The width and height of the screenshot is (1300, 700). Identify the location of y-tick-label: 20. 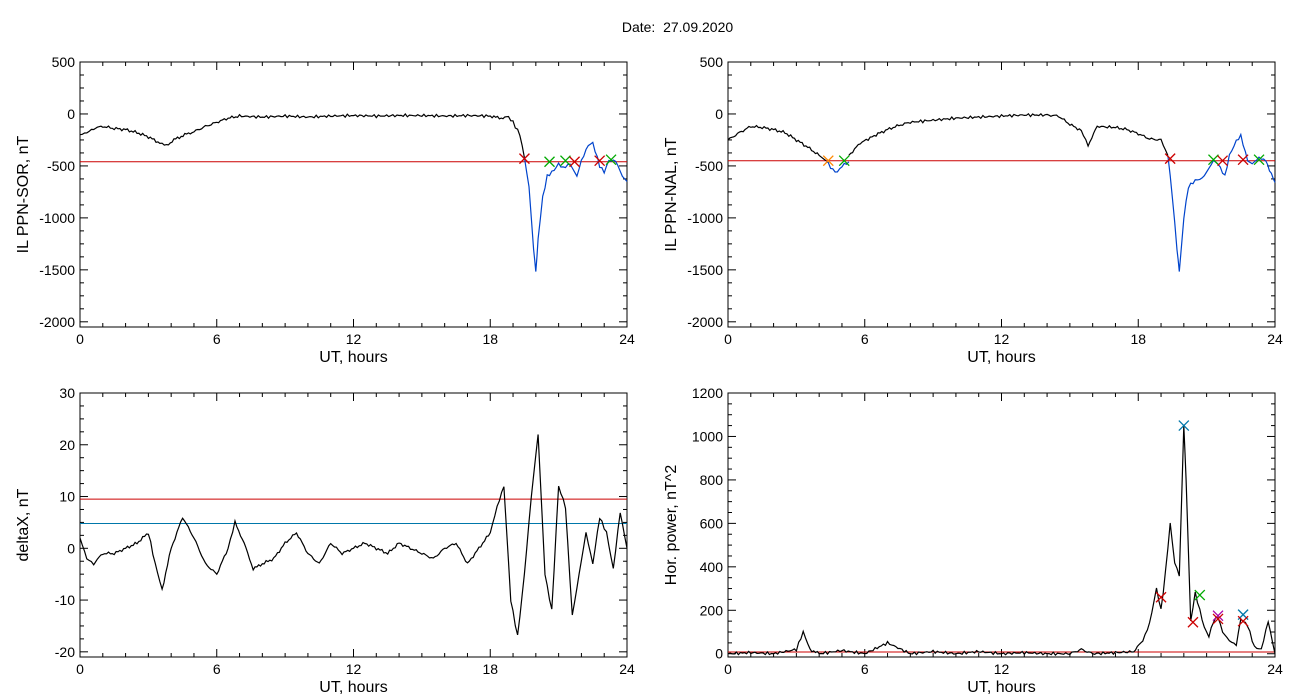
(67, 445).